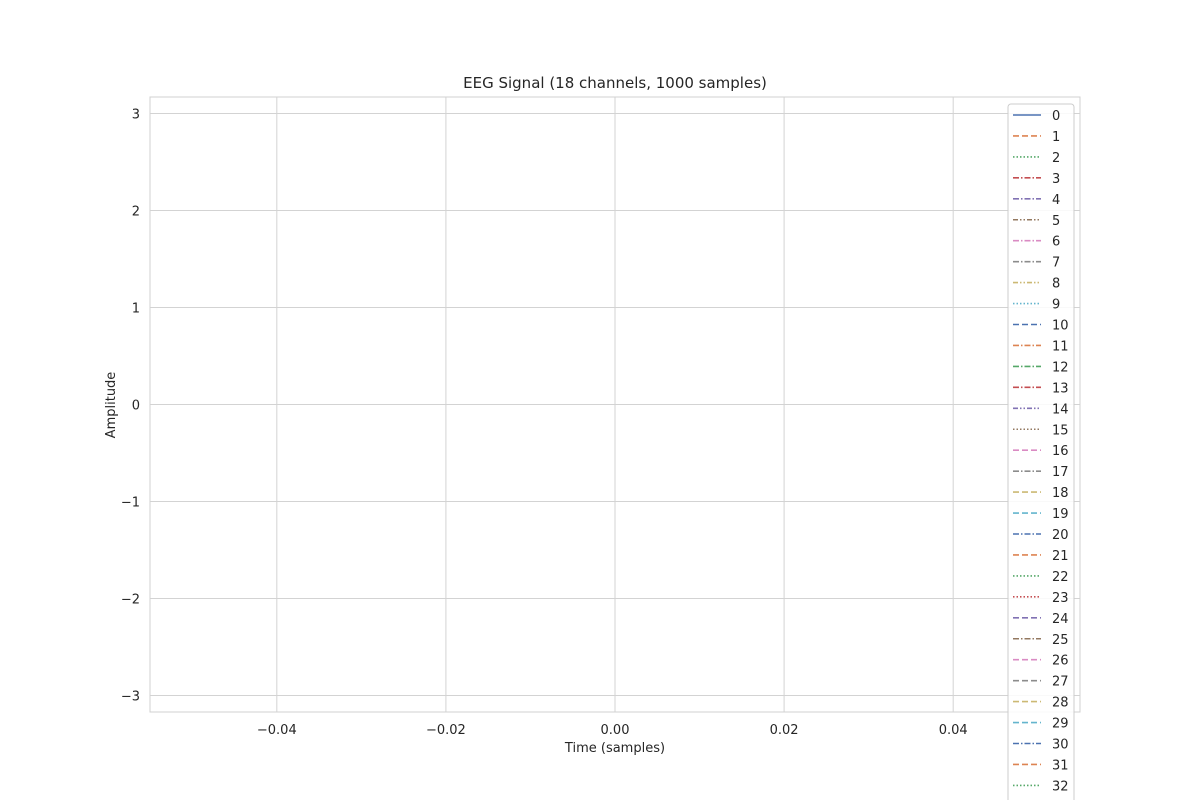  I want to click on y-axis: 3 2 1 0 −1 −2 −3, so click(130, 405).